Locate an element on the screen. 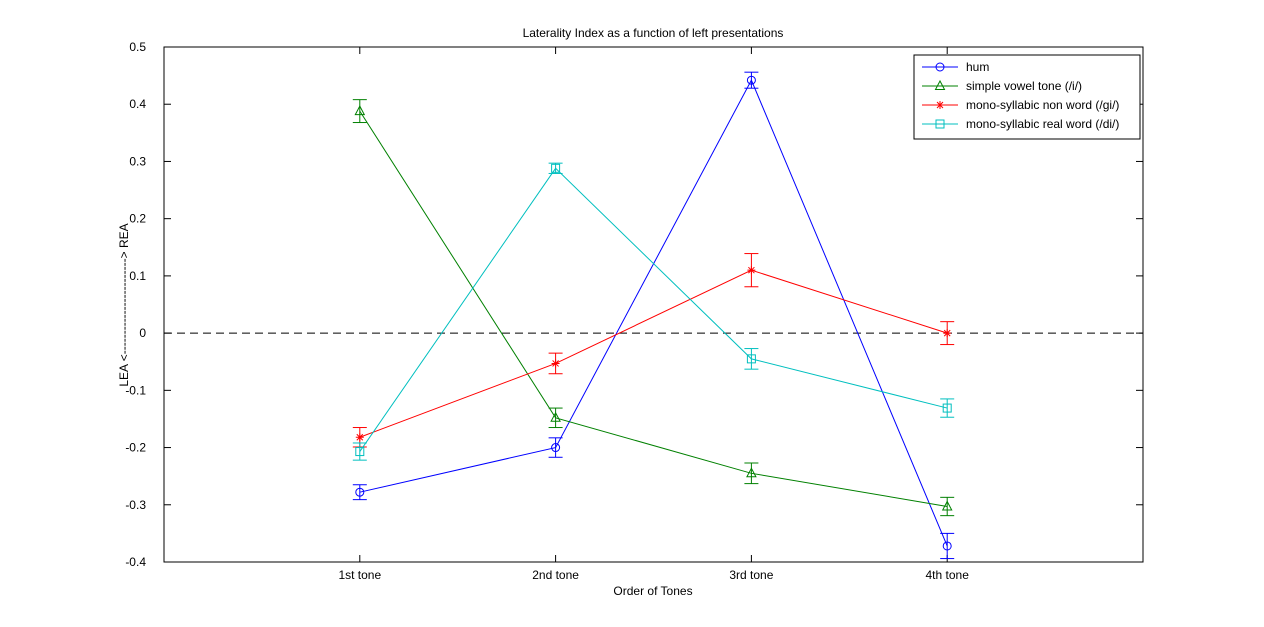 Image resolution: width=1264 pixels, height=627 pixels. y-tick-label: -0.1 is located at coordinates (135, 390).